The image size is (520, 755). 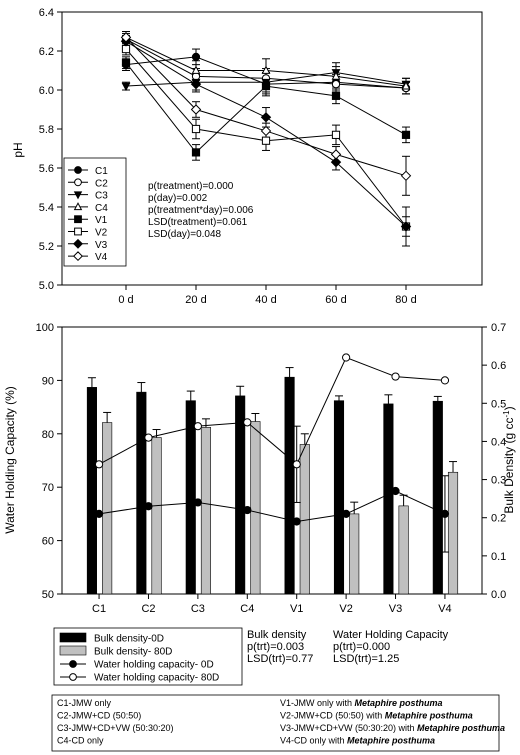 I want to click on ph-y-tick-label: 5.2, so click(x=46, y=247).